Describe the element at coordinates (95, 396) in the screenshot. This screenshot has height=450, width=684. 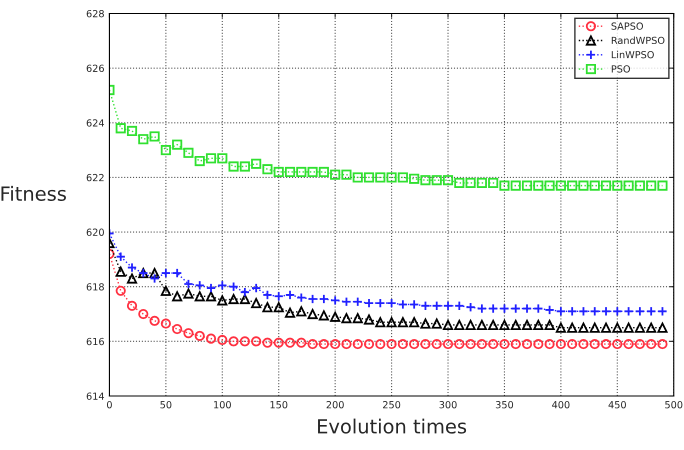
I see `y-tick-label: 614` at that location.